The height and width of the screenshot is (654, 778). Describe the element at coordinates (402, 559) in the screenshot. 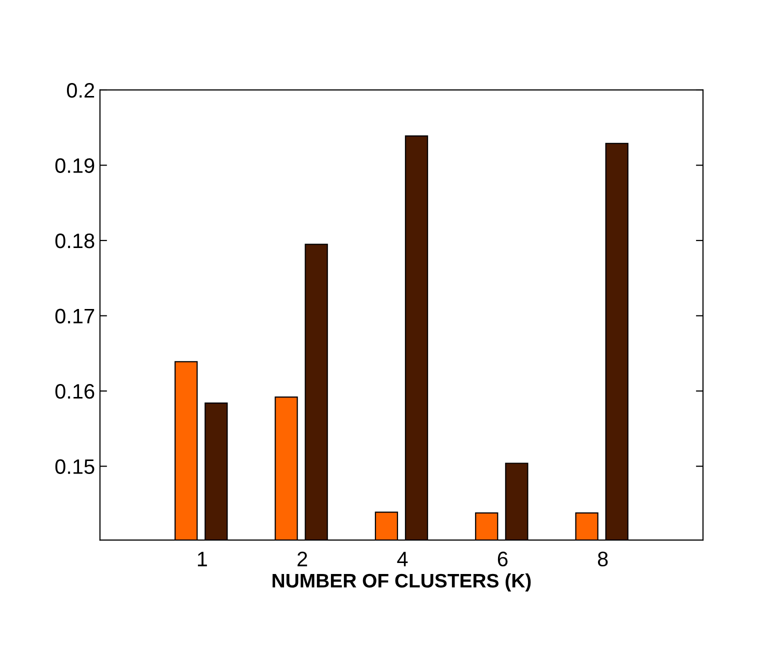

I see `x-tick-label: 4` at that location.